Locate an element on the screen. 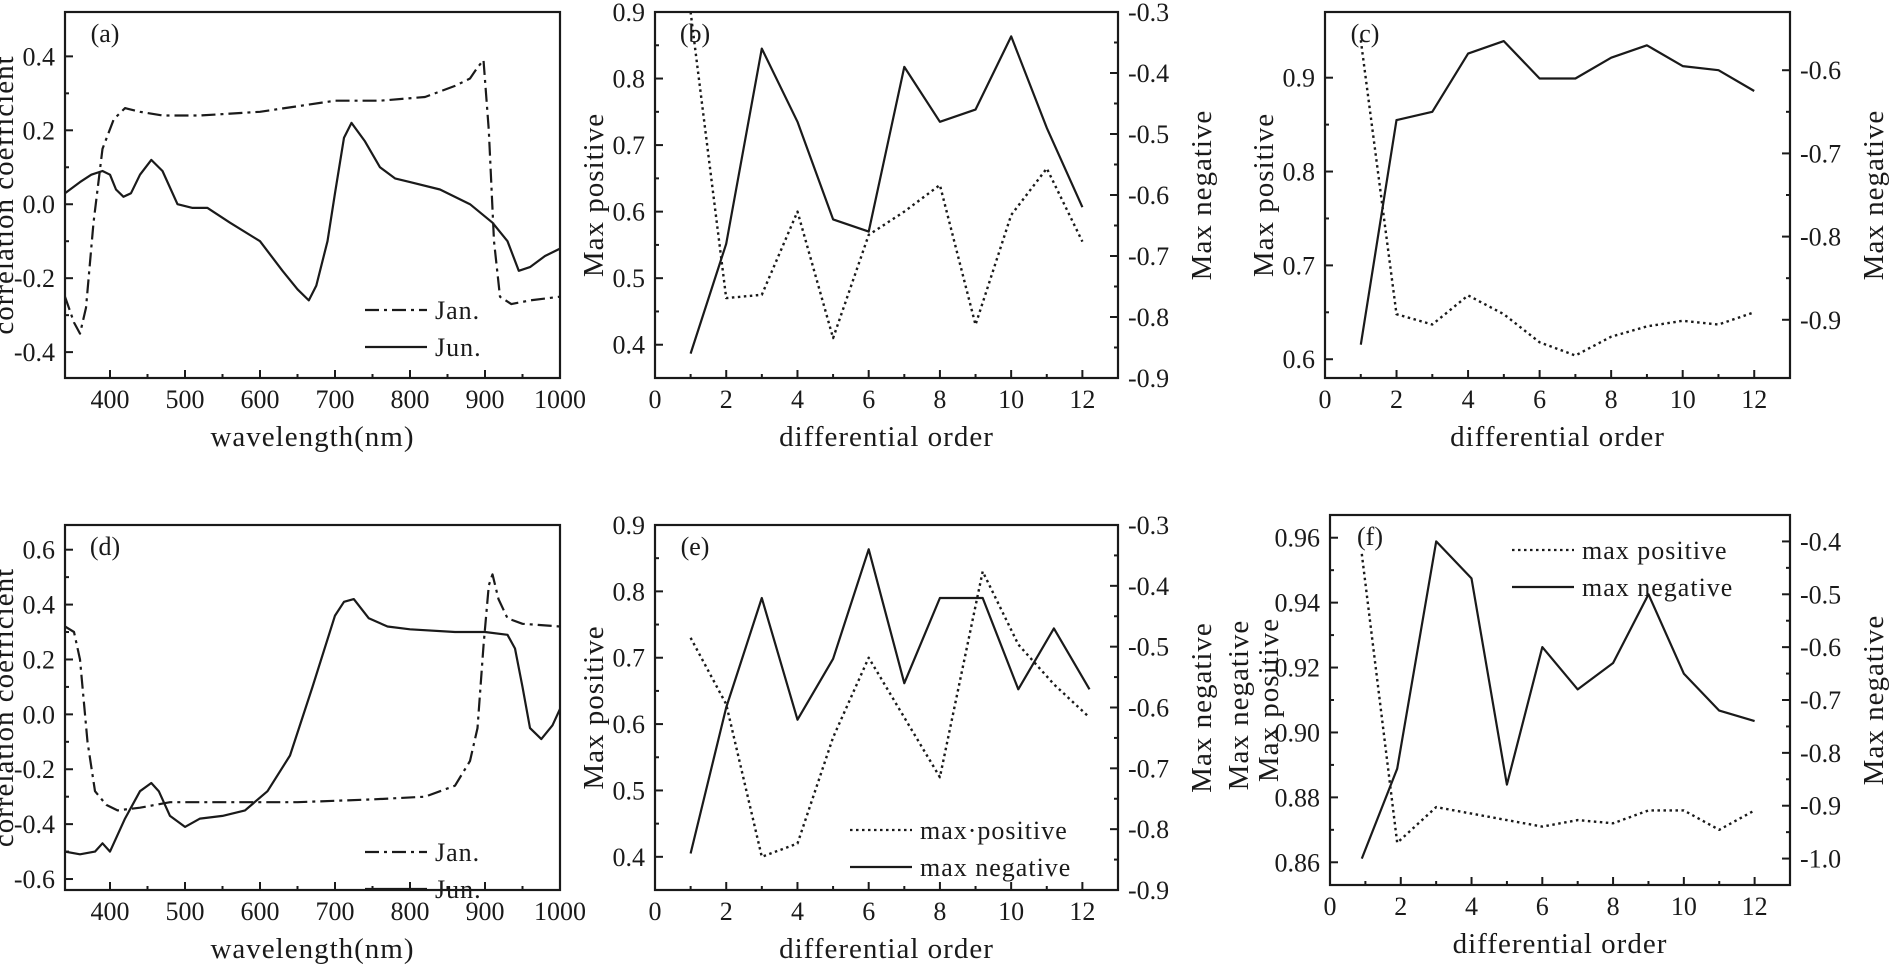  y2-tick-label: -0.5 is located at coordinates (1148, 134).